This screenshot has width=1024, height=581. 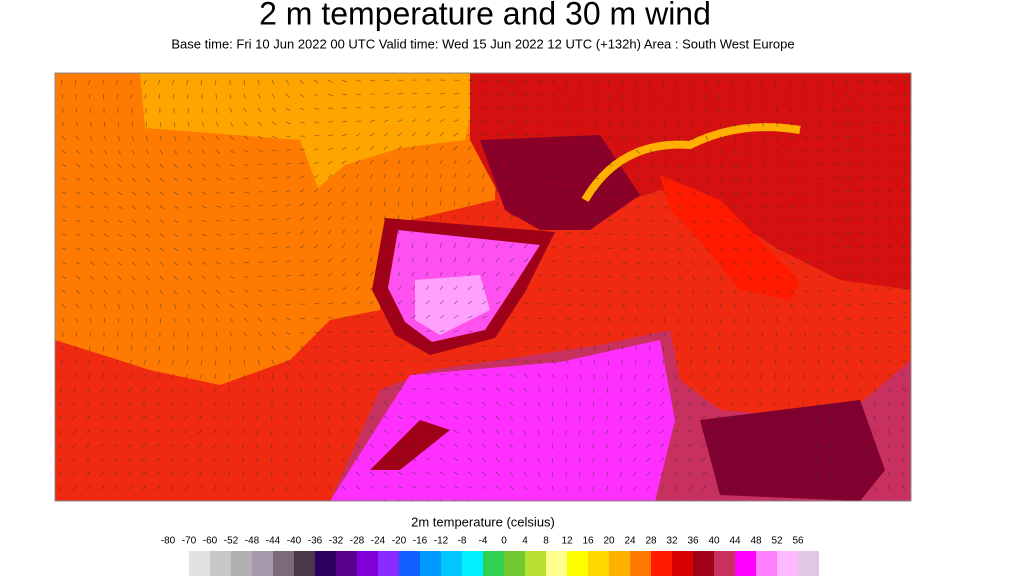 What do you see at coordinates (777, 541) in the screenshot?
I see `colorbar-tick-label: 52` at bounding box center [777, 541].